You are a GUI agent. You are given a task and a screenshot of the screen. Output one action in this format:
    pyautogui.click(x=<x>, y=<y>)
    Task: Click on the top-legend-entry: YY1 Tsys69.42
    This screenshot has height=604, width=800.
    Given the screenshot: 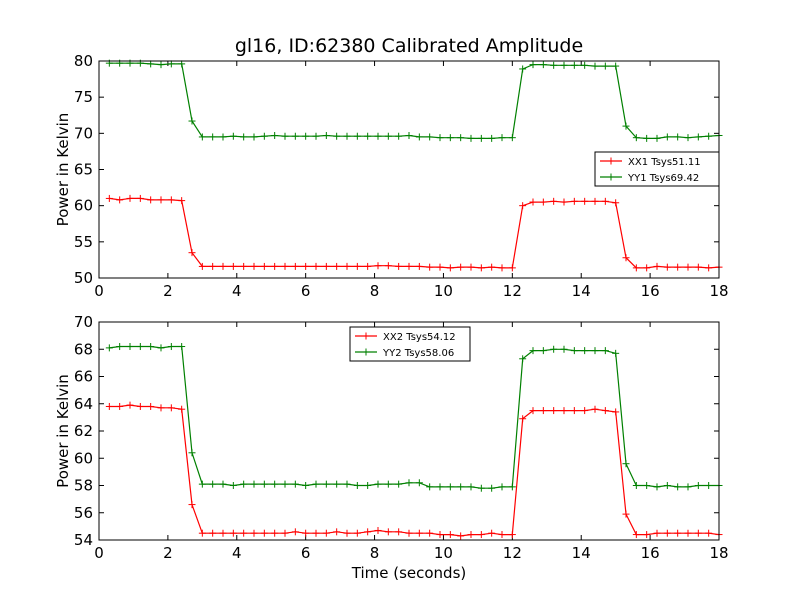 What is the action you would take?
    pyautogui.click(x=649, y=178)
    